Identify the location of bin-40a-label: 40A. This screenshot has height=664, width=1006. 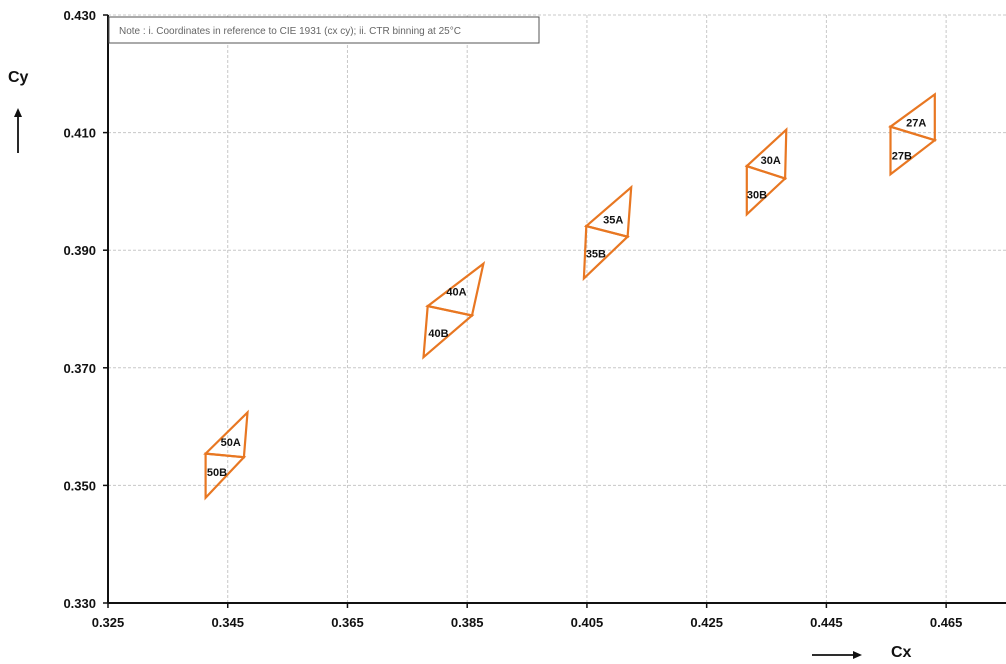
(456, 292).